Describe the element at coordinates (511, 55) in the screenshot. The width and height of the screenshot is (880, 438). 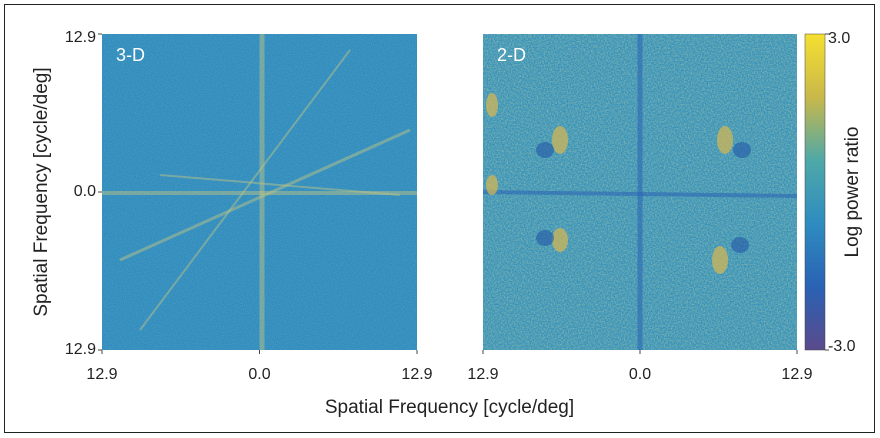
I see `panel-label: 2-D` at that location.